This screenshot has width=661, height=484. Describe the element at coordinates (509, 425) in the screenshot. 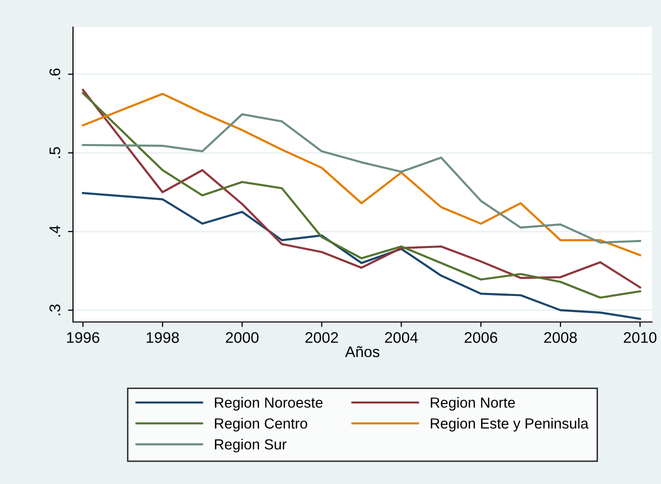

I see `legend-label: Region Este y Peninsula` at that location.